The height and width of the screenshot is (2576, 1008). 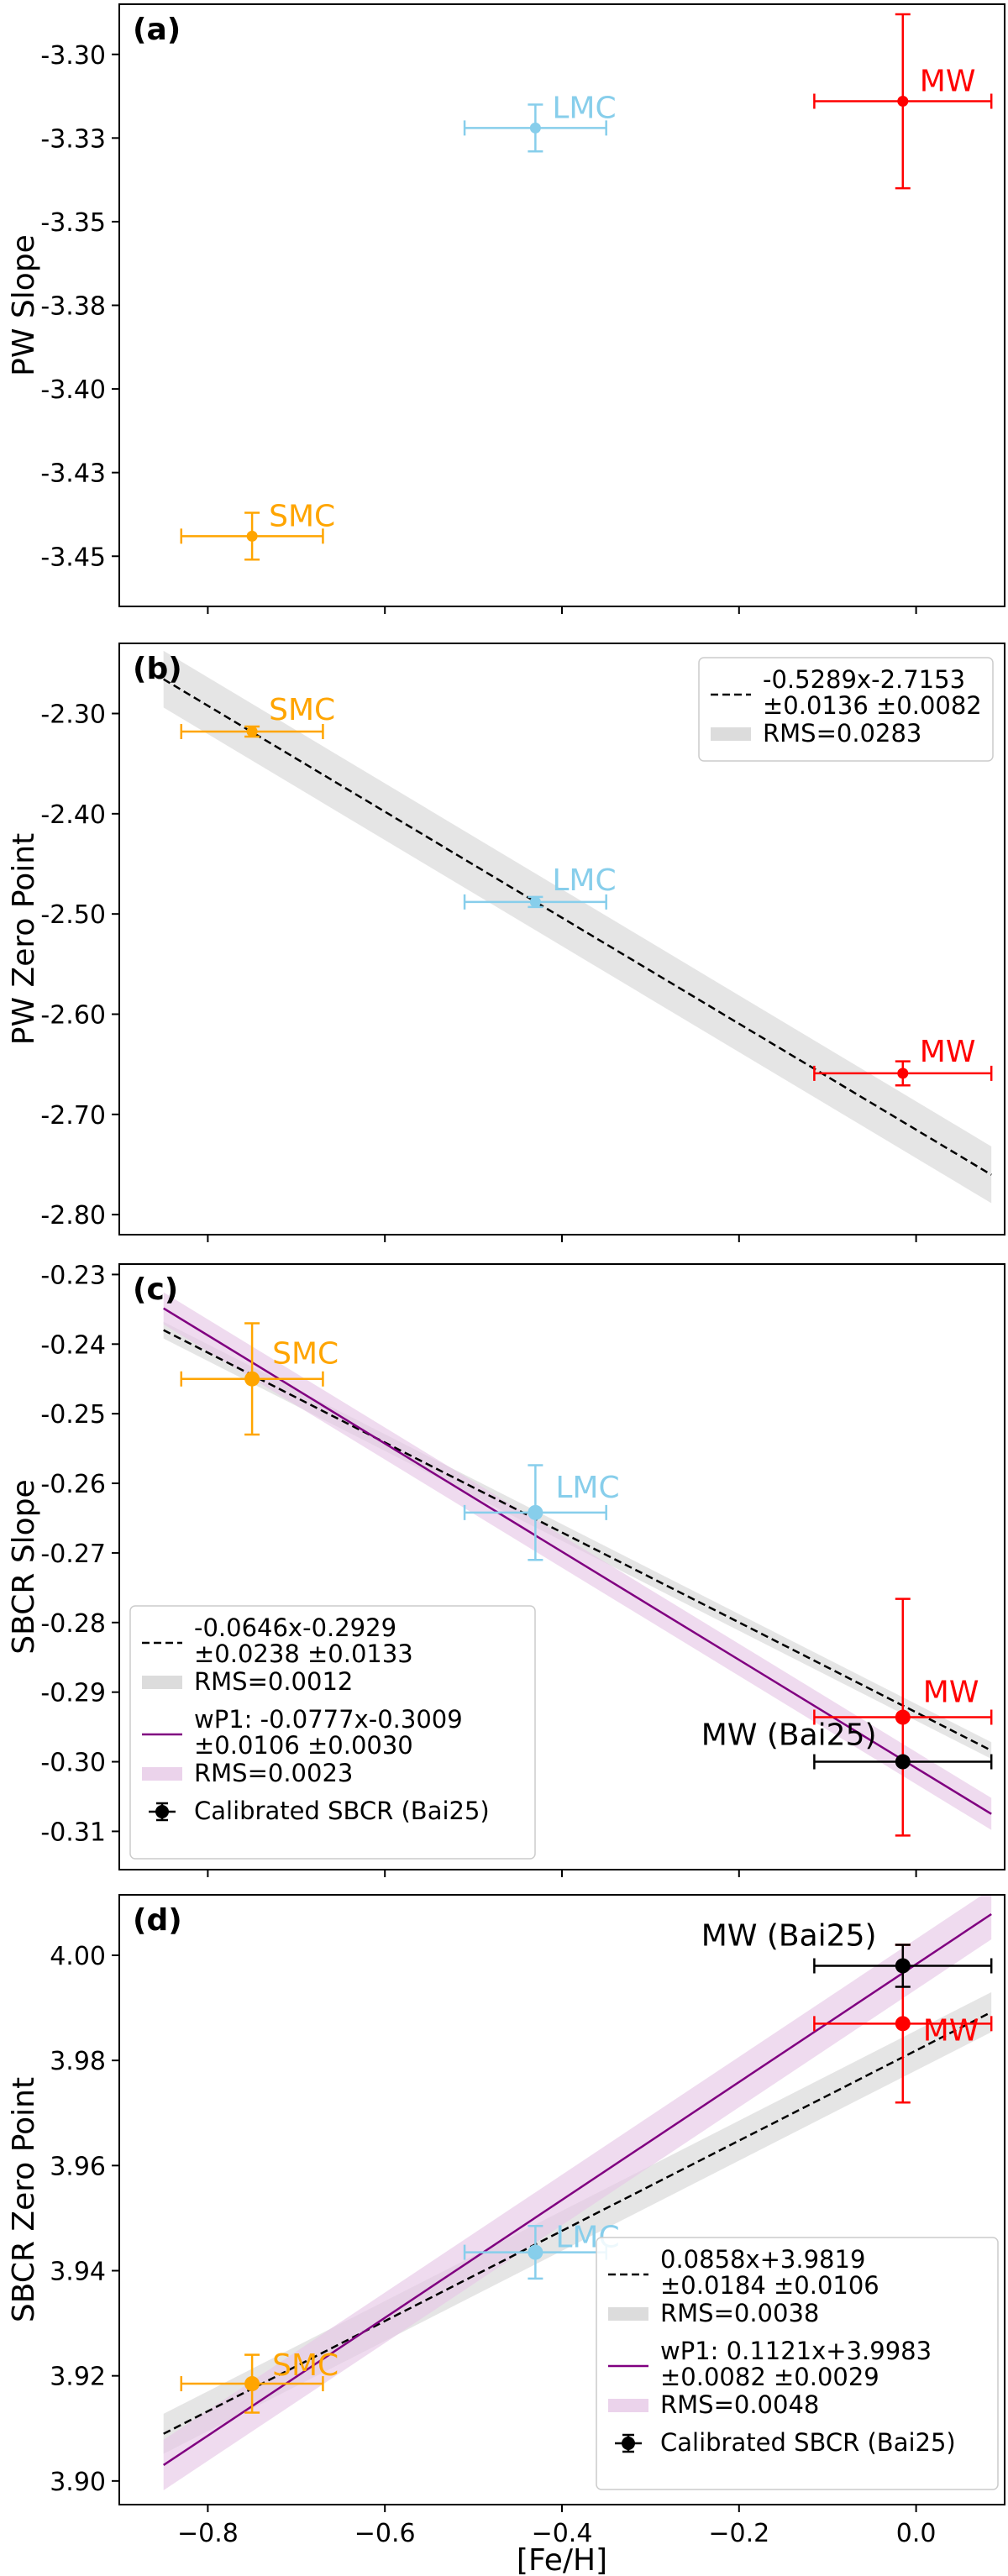 What do you see at coordinates (73, 1015) in the screenshot?
I see `panel-b-ytick-label: -2.60` at bounding box center [73, 1015].